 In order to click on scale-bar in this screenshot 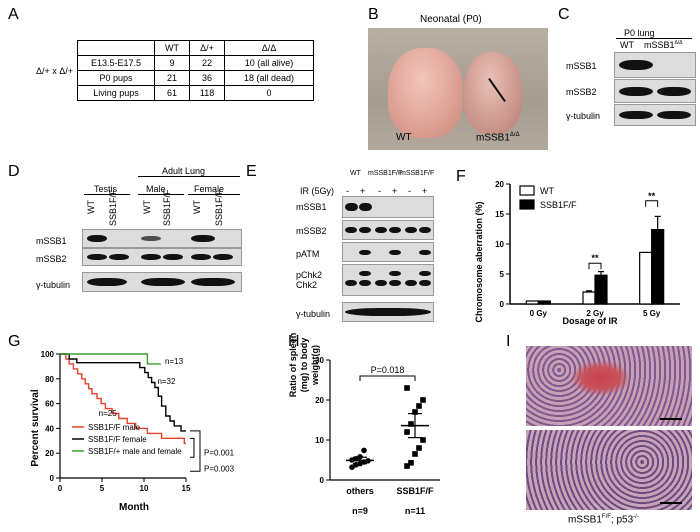, I will do `click(671, 503)`.